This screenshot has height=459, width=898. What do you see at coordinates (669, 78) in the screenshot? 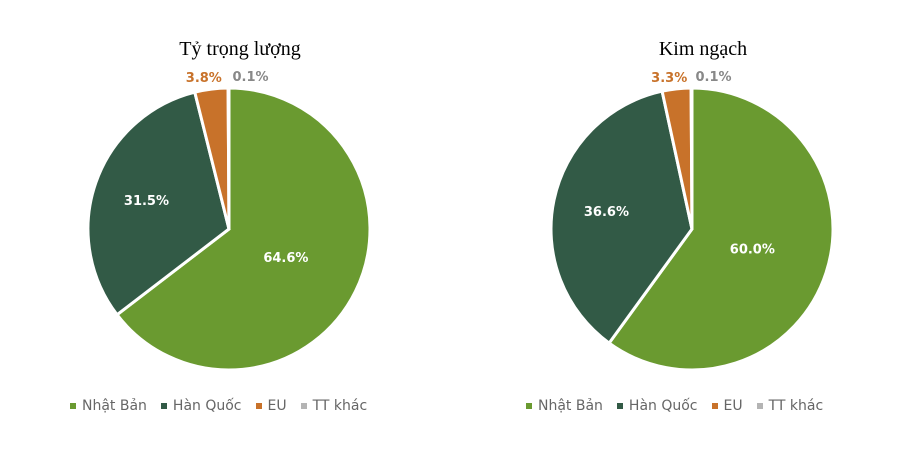
I see `data-label: 3.3%` at bounding box center [669, 78].